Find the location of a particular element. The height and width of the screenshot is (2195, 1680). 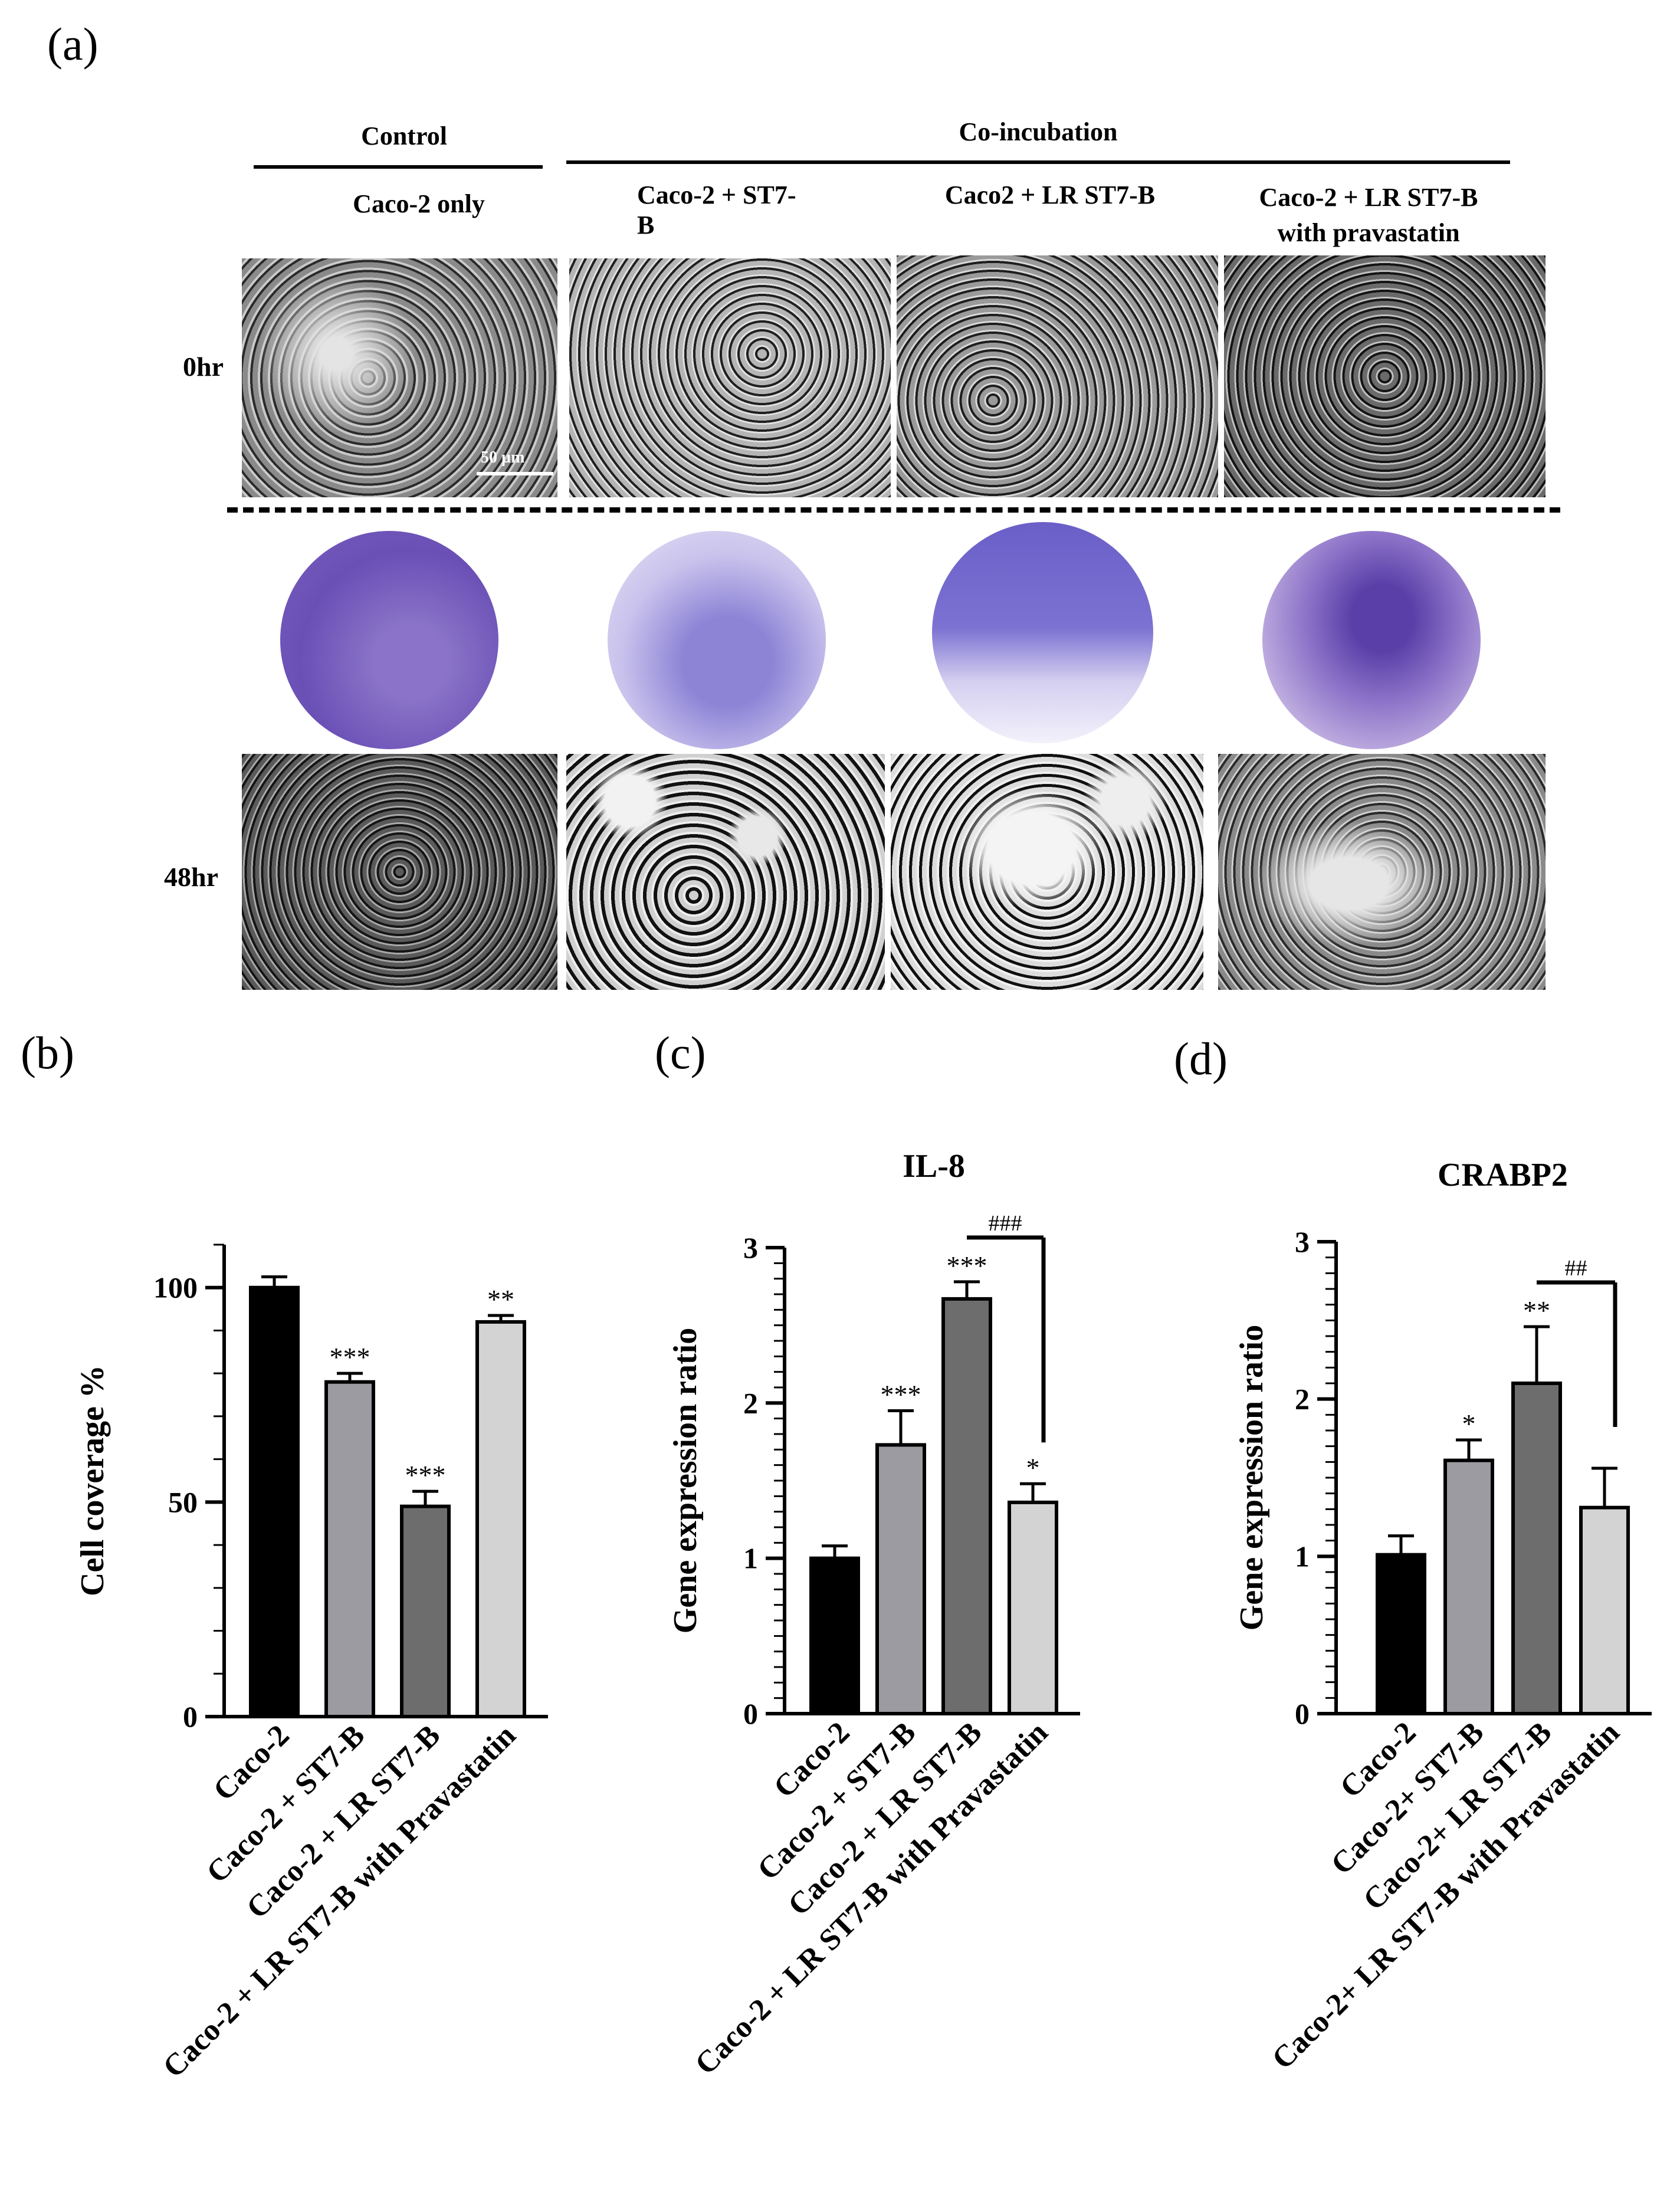

group-label-control: Control is located at coordinates (404, 136).